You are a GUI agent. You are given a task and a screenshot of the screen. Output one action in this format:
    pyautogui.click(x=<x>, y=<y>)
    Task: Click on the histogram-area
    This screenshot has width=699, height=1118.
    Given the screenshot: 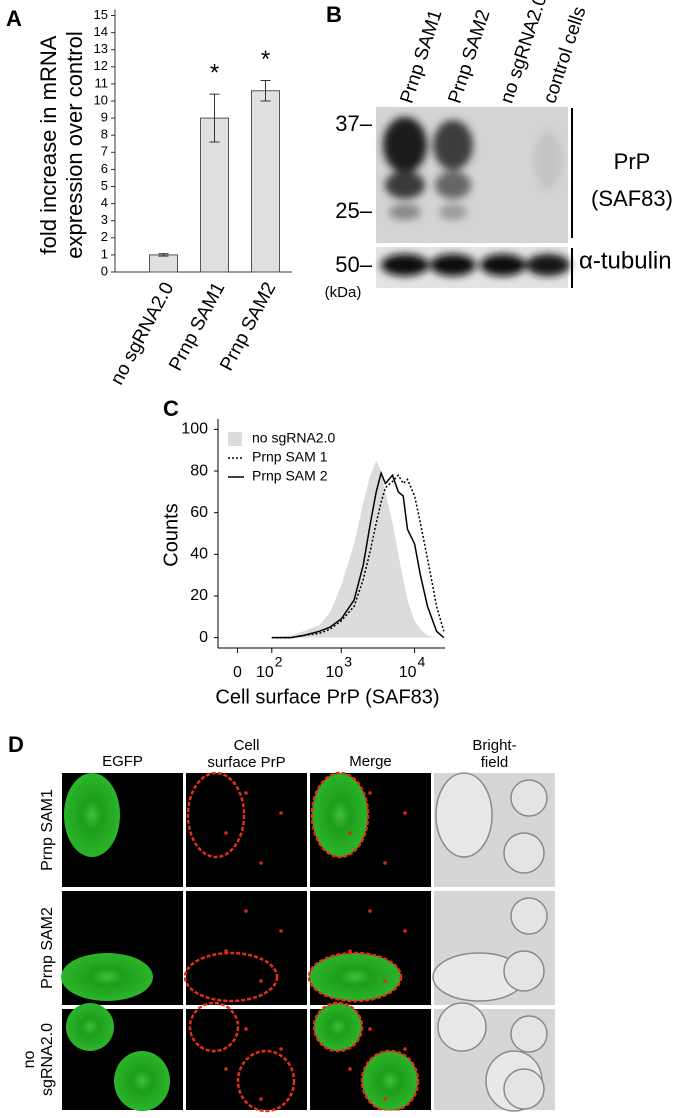 What is the action you would take?
    pyautogui.click(x=357, y=549)
    